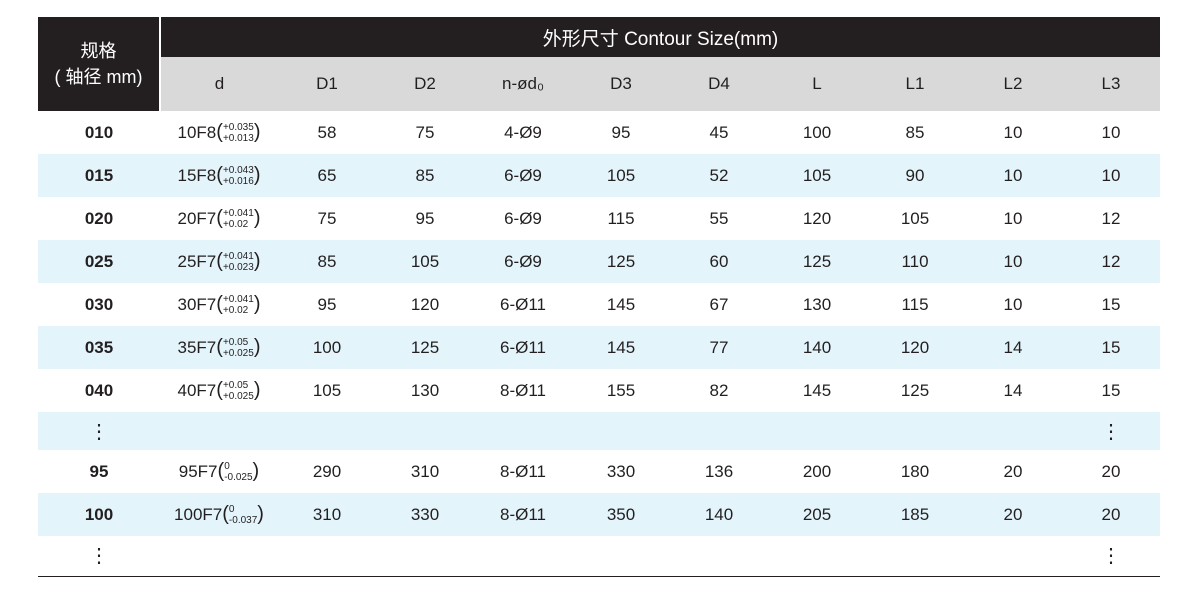 This screenshot has height=600, width=1200. I want to click on d-cell: 10F8(+0.035 +0.013), so click(219, 132).